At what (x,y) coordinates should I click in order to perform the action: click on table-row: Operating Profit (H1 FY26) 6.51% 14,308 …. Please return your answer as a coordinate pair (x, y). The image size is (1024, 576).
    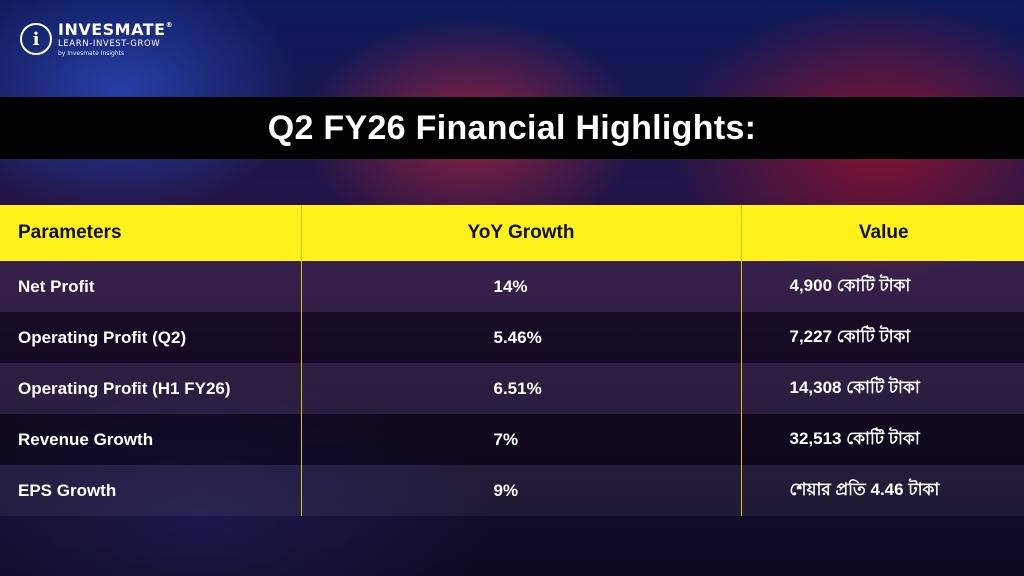
    Looking at the image, I should click on (512, 388).